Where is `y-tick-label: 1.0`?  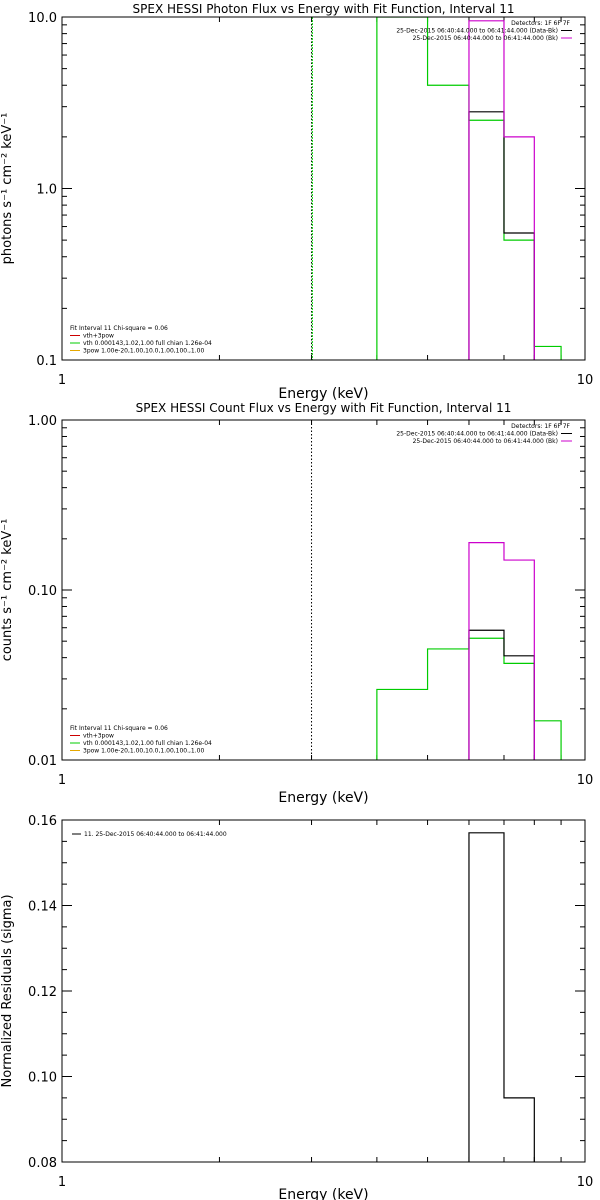 y-tick-label: 1.0 is located at coordinates (46, 190).